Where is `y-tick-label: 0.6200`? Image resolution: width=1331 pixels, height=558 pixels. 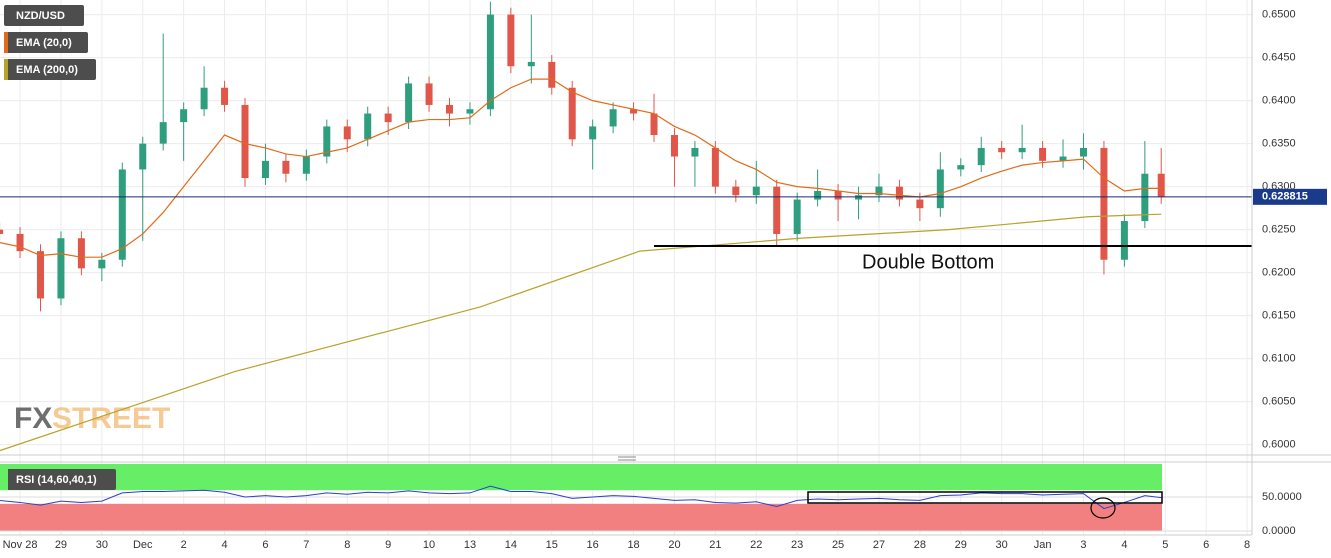 y-tick-label: 0.6200 is located at coordinates (1279, 273).